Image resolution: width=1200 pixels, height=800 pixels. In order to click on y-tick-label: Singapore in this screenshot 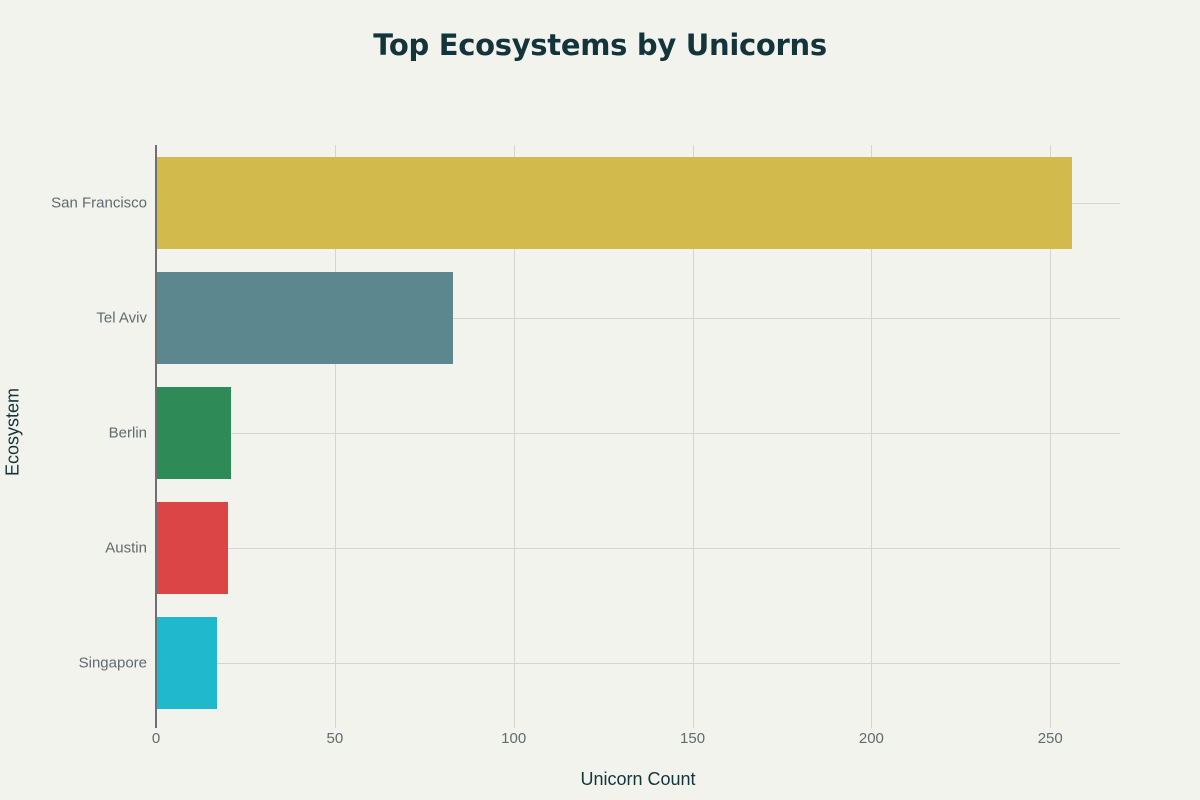, I will do `click(112, 662)`.